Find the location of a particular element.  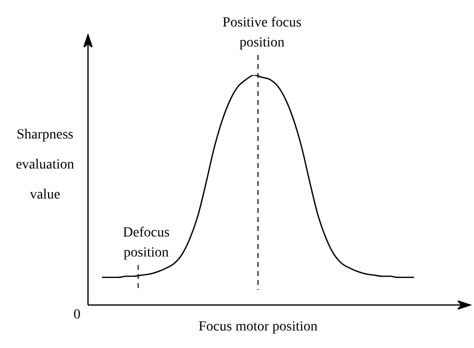

text: Positive focus position is located at coordinates (262, 33).